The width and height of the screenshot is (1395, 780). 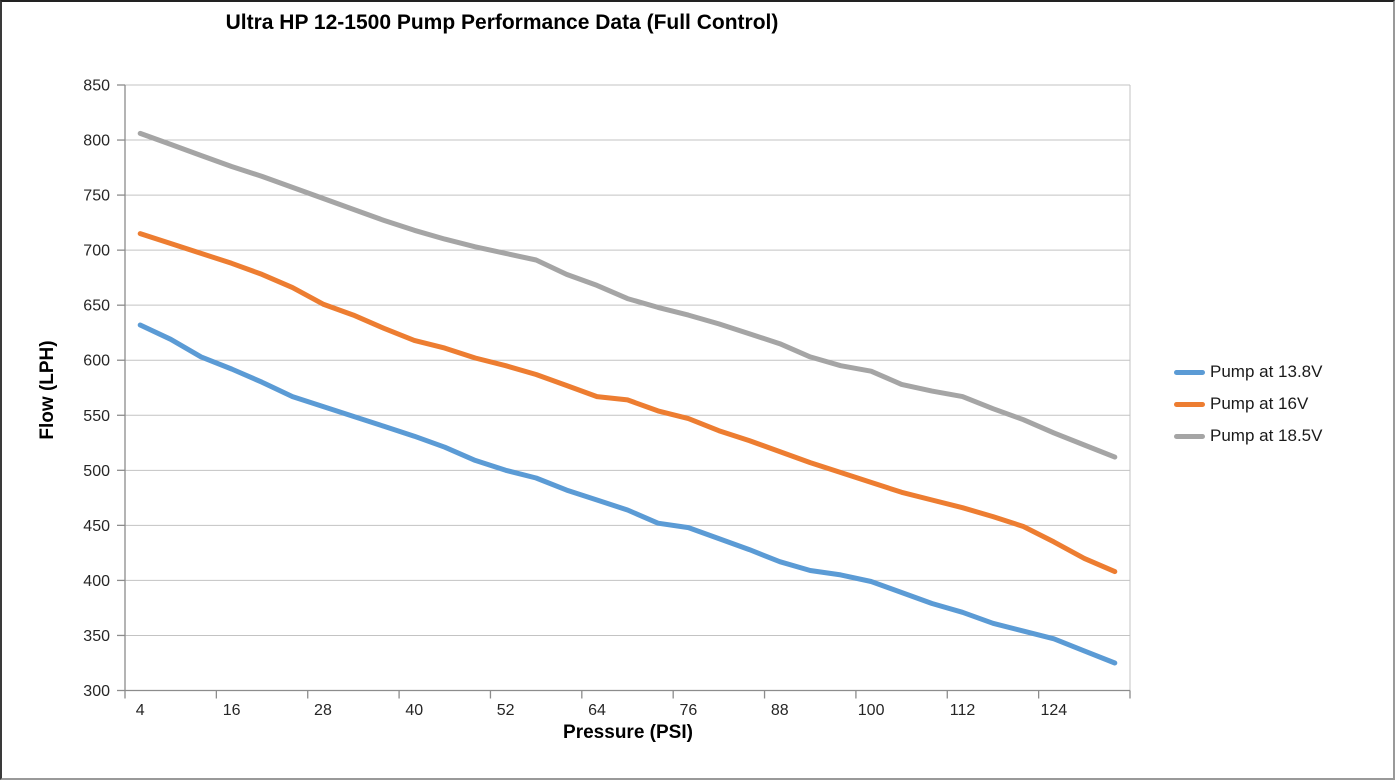 What do you see at coordinates (96, 636) in the screenshot?
I see `y-tick-label: 350` at bounding box center [96, 636].